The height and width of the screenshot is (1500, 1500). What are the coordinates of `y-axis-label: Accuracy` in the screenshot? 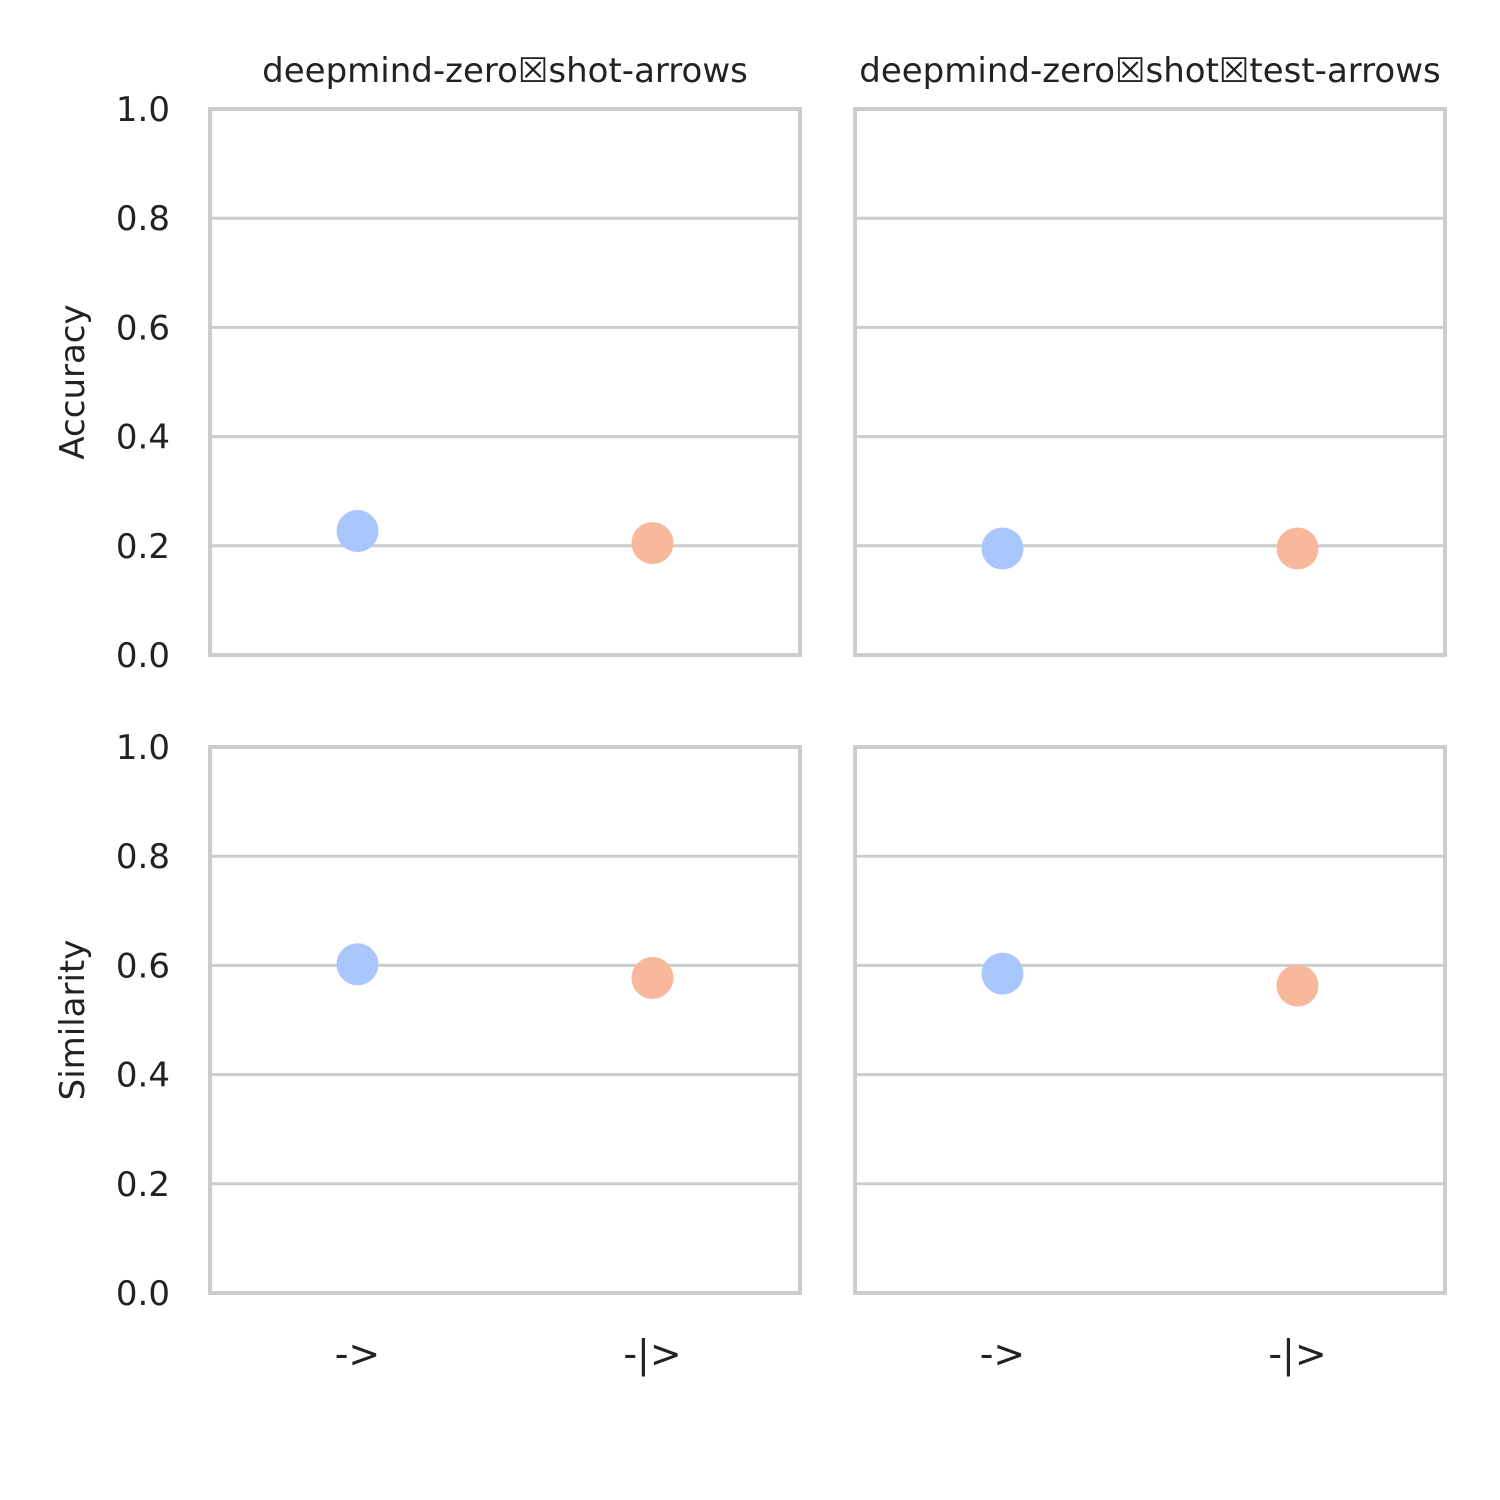 It's located at (73, 381).